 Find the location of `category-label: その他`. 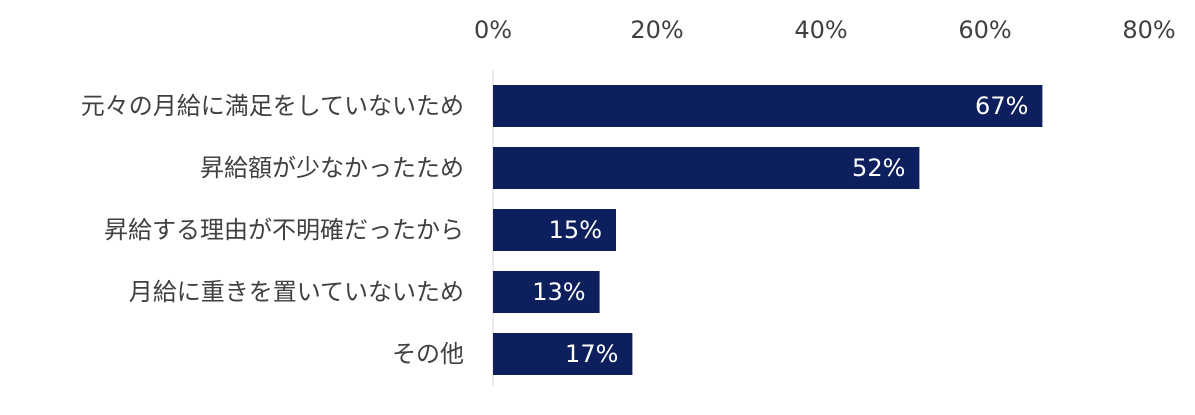

category-label: その他 is located at coordinates (428, 354).